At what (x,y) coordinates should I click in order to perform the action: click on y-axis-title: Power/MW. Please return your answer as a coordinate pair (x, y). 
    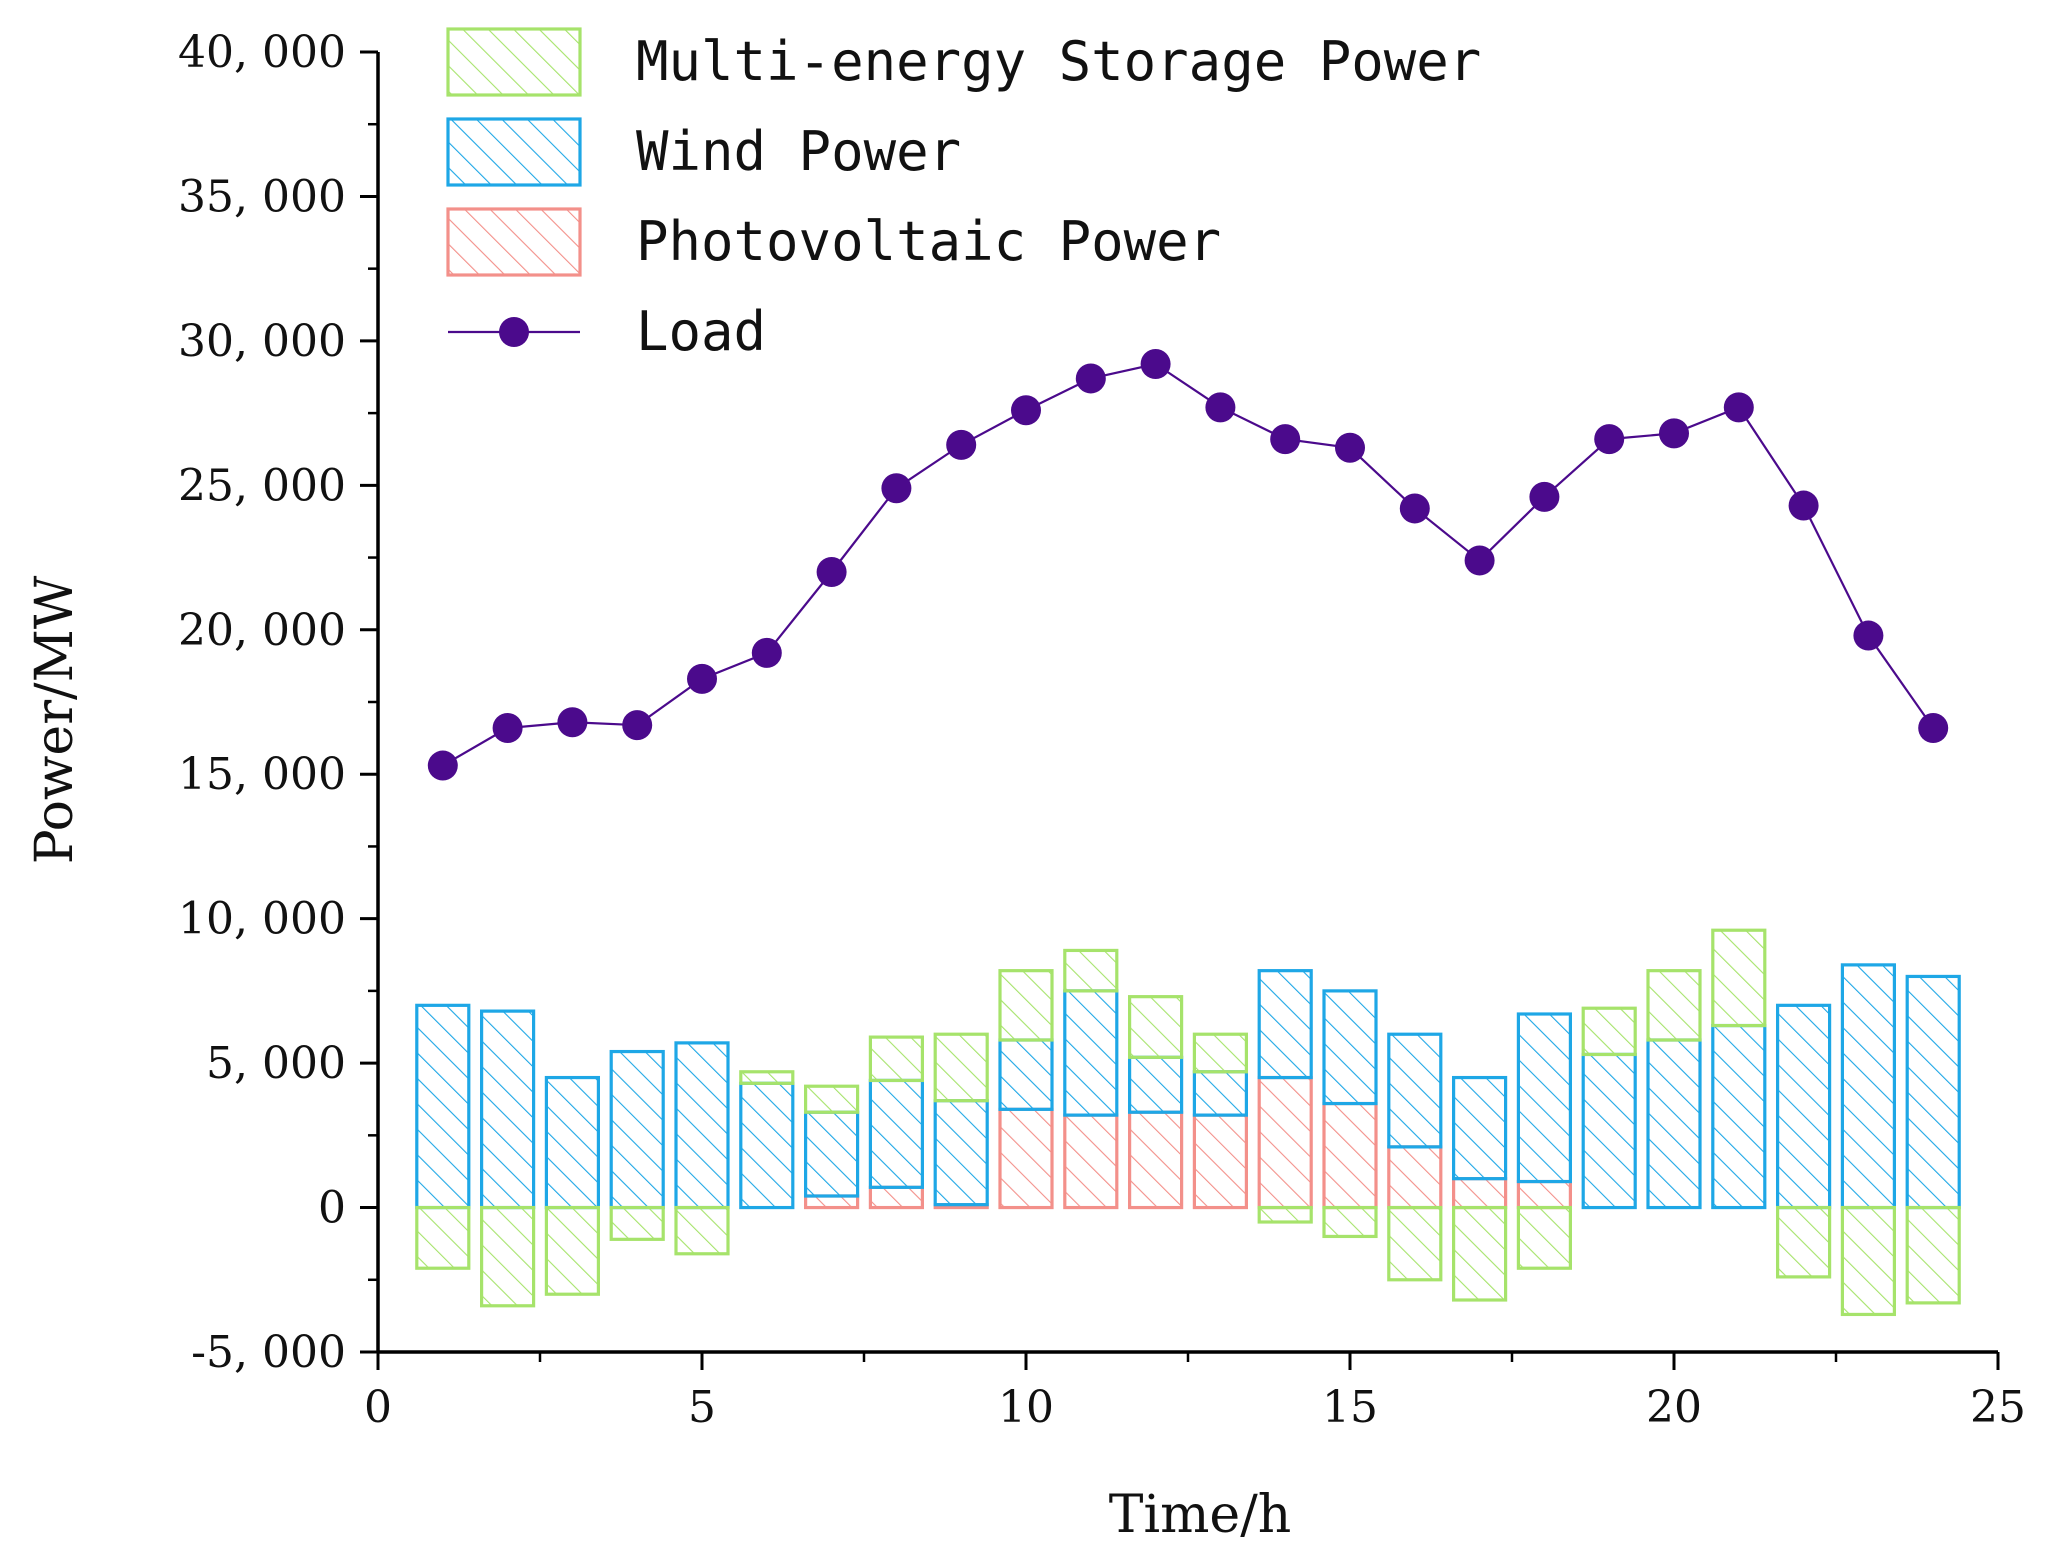
    Looking at the image, I should click on (55, 719).